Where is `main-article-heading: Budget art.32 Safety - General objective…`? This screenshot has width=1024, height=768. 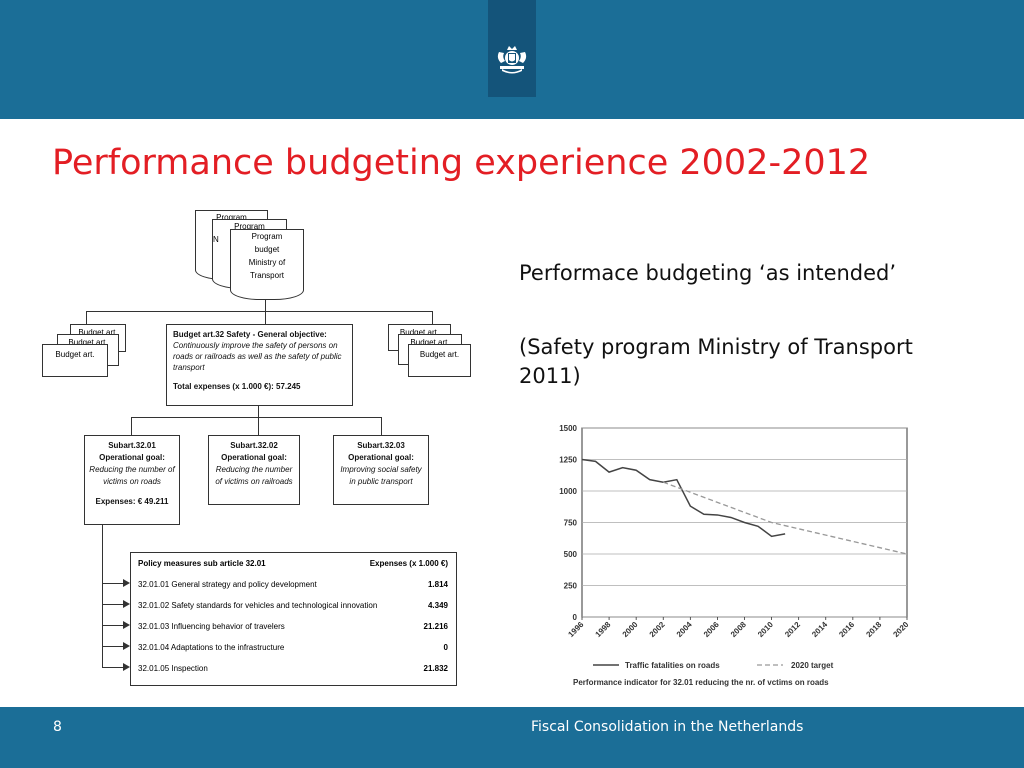 main-article-heading: Budget art.32 Safety - General objective… is located at coordinates (250, 334).